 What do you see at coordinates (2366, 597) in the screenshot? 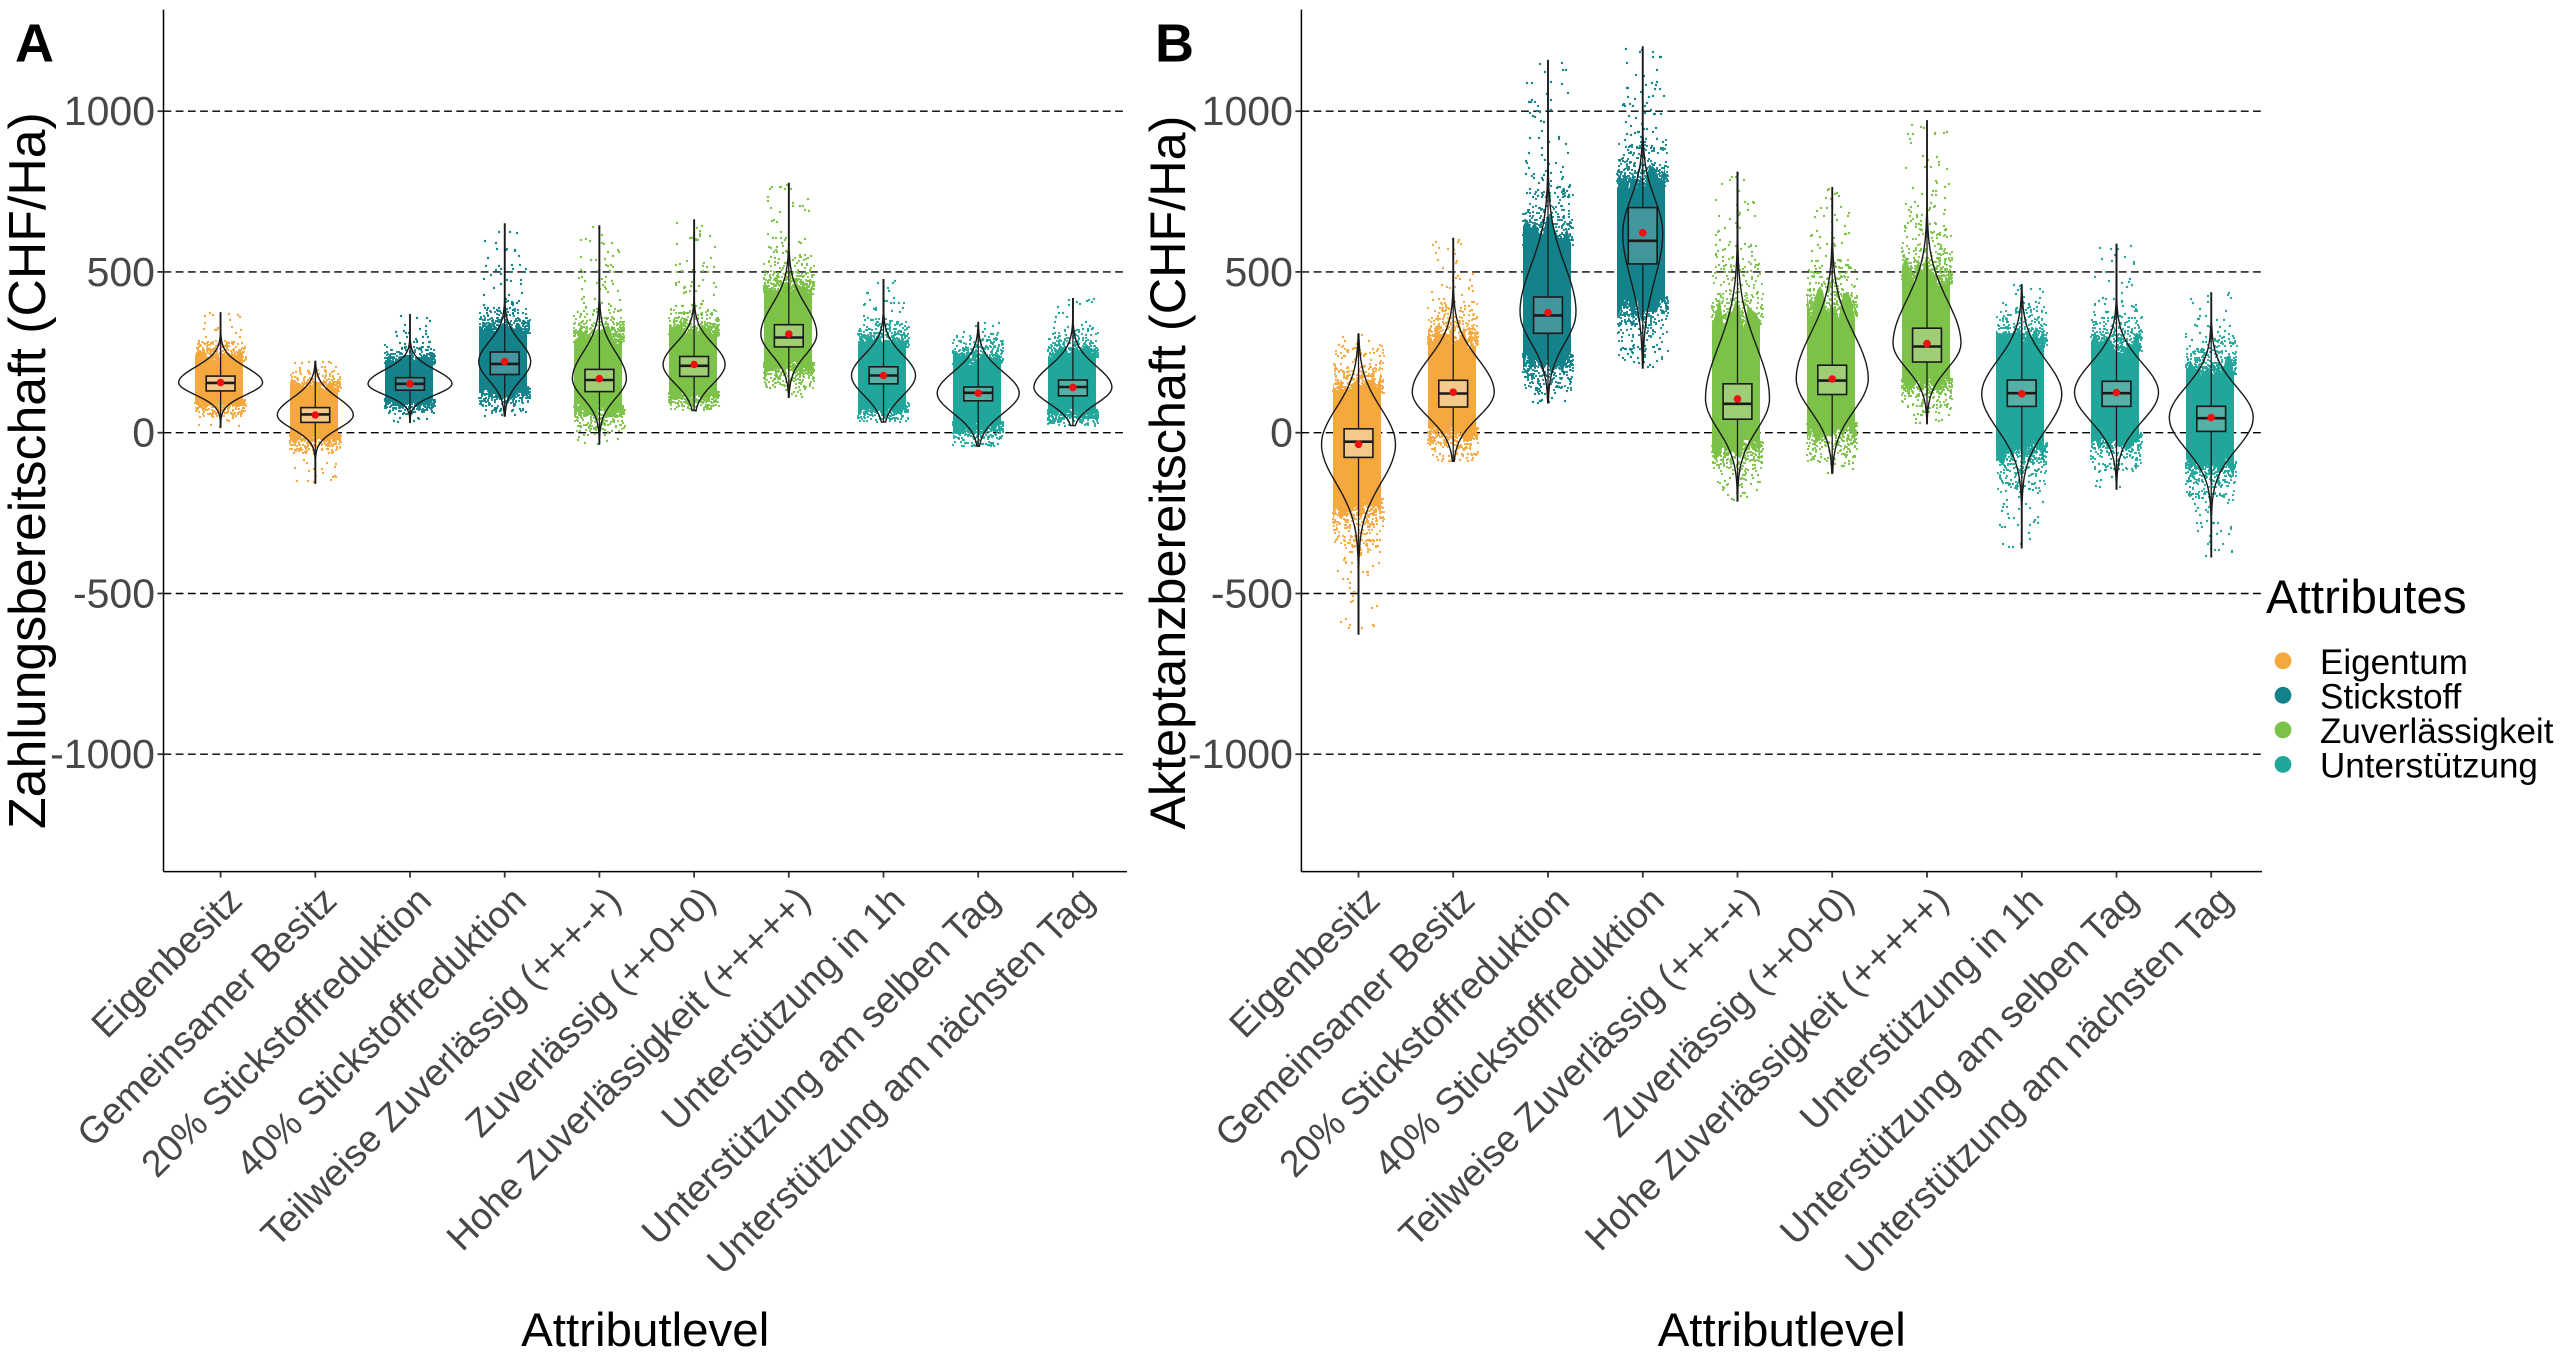
I see `svg-text: Attributes` at bounding box center [2366, 597].